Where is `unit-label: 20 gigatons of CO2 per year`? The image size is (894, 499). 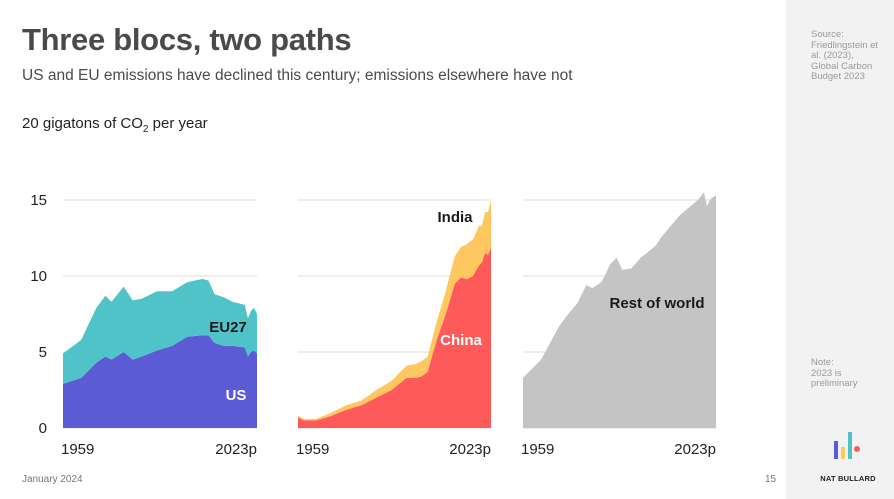 unit-label: 20 gigatons of CO2 per year is located at coordinates (115, 125).